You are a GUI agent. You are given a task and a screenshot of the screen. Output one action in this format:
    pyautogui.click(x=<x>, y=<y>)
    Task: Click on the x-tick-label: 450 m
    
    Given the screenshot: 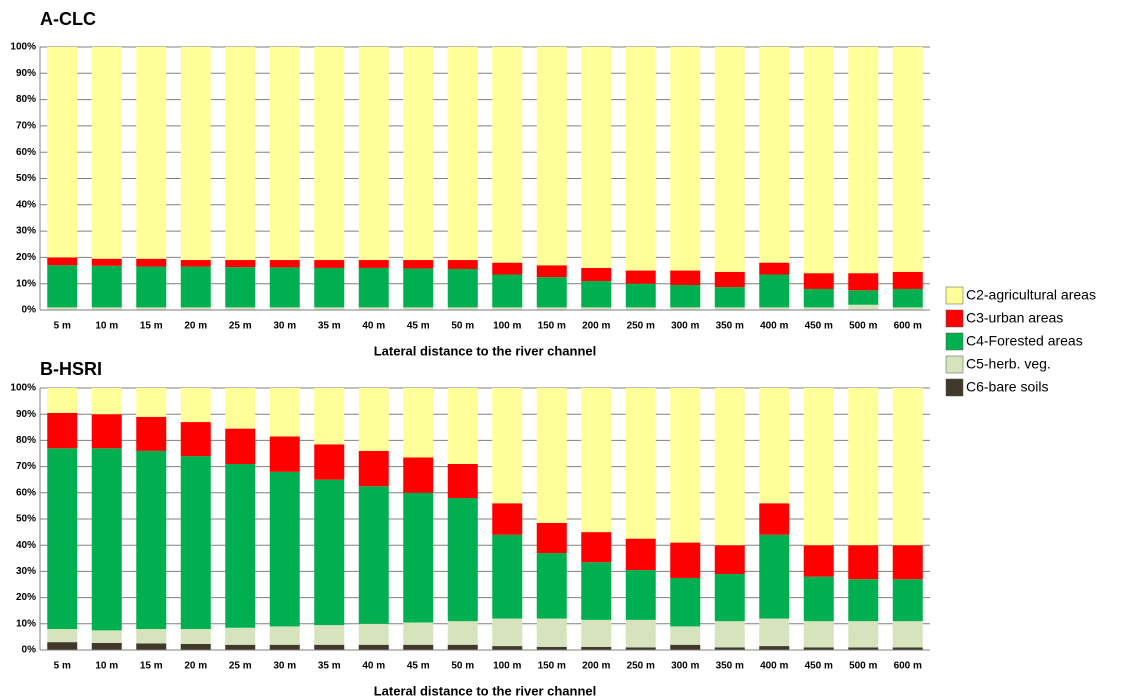 What is the action you would take?
    pyautogui.click(x=819, y=666)
    